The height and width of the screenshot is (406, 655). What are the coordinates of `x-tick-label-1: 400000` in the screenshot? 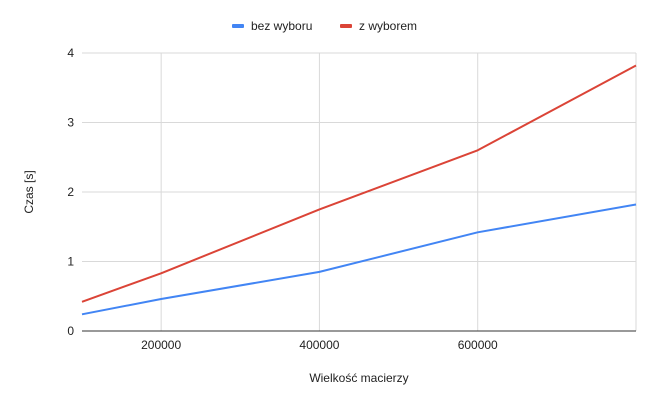 It's located at (319, 345).